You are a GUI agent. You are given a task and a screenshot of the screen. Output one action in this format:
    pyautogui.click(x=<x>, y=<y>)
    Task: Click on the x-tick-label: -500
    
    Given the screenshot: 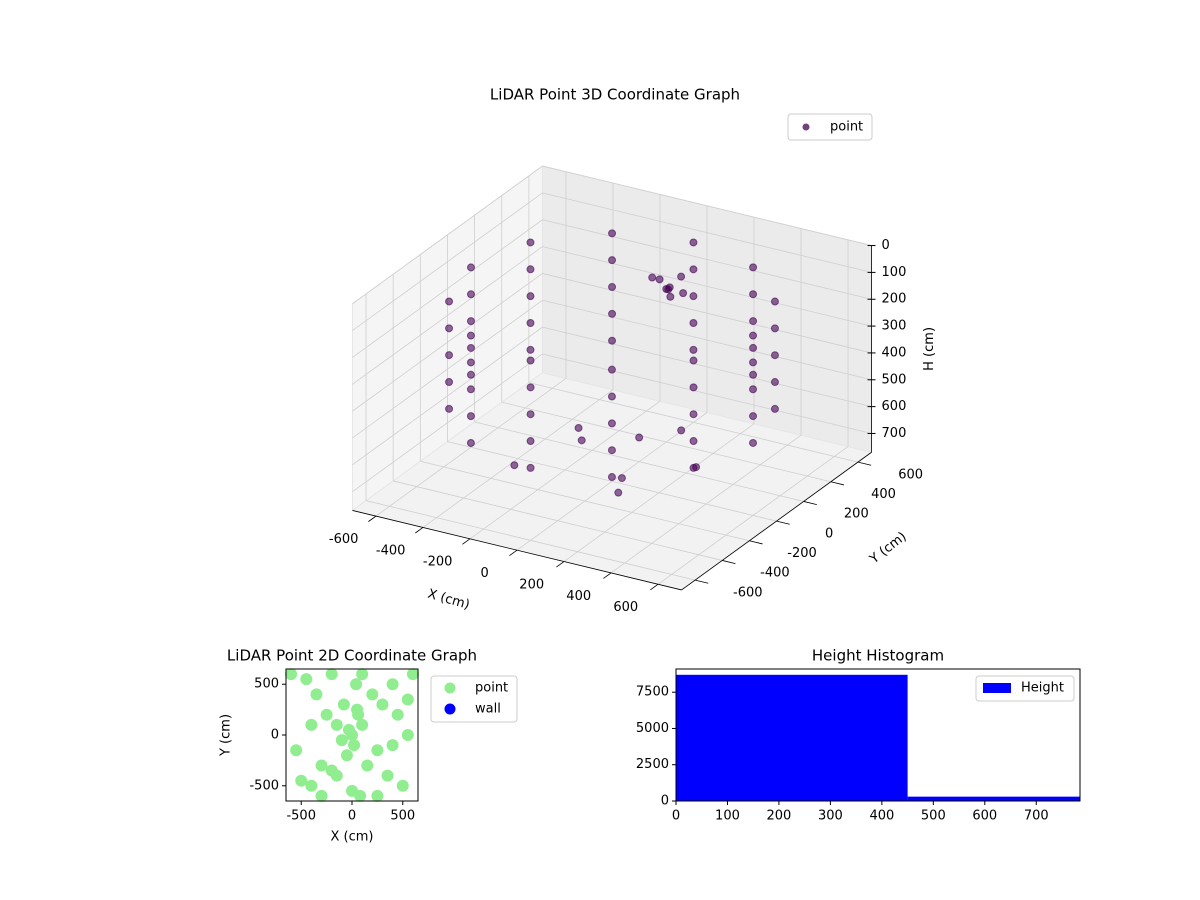 What is the action you would take?
    pyautogui.click(x=301, y=816)
    